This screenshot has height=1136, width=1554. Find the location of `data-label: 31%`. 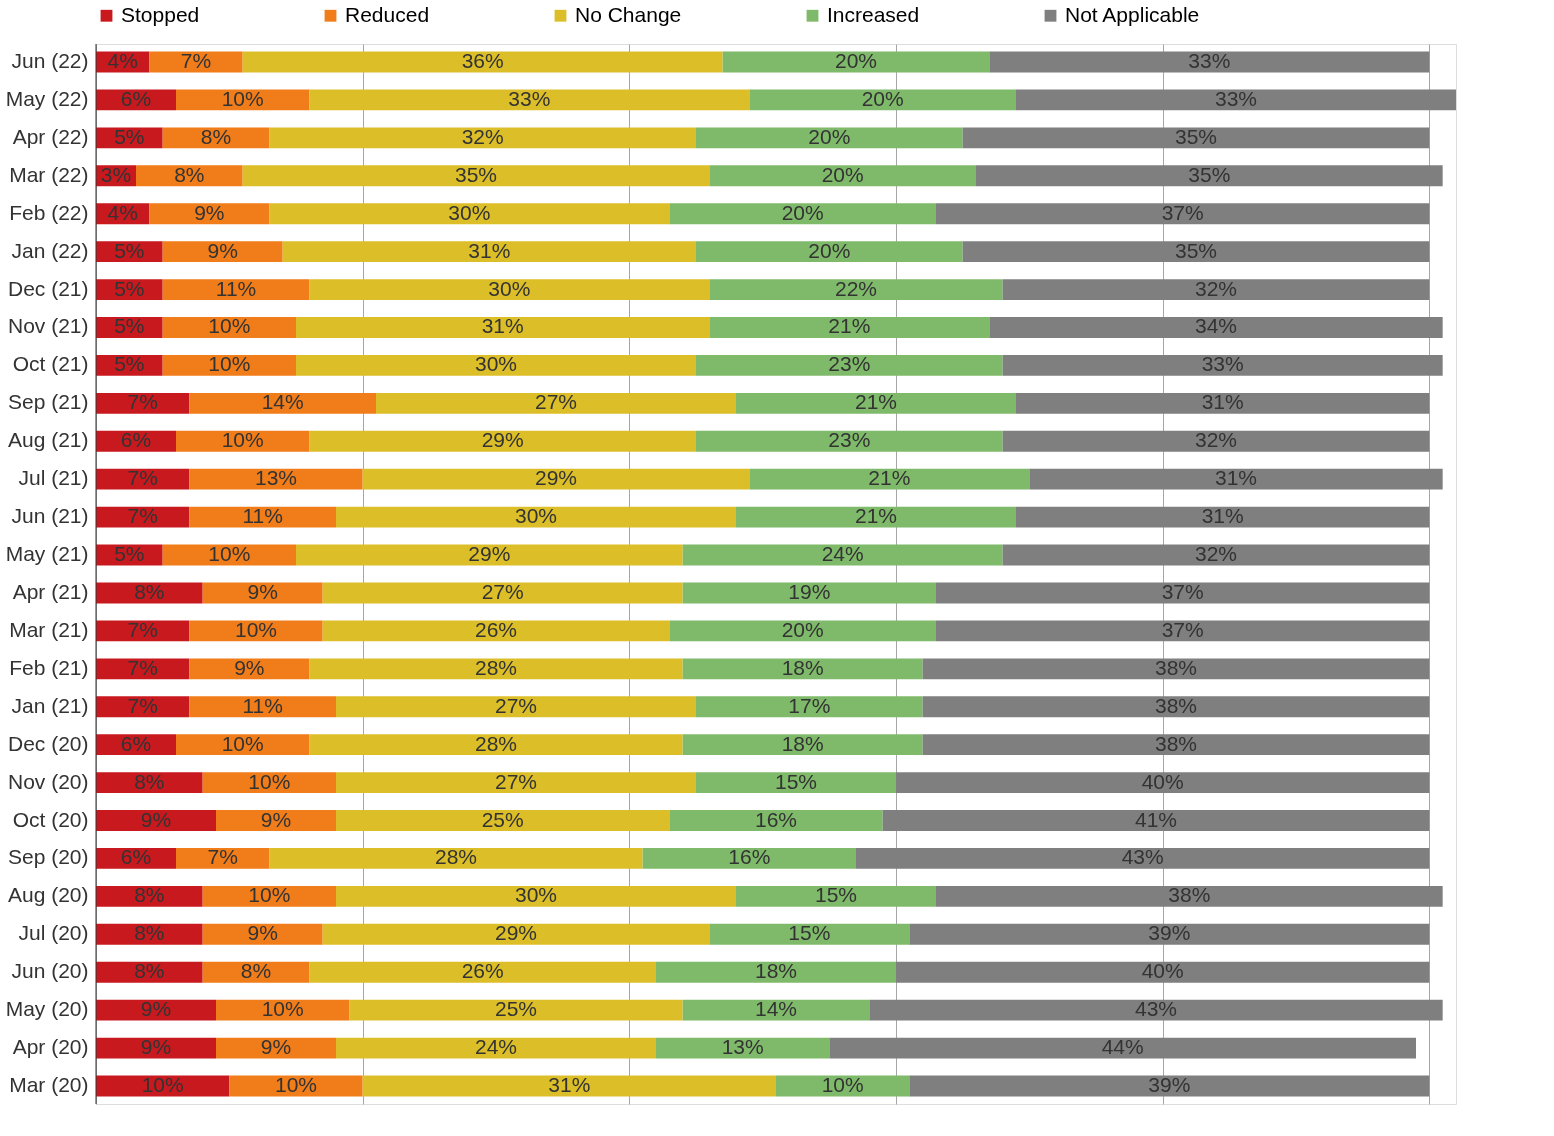

data-label: 31% is located at coordinates (569, 1084).